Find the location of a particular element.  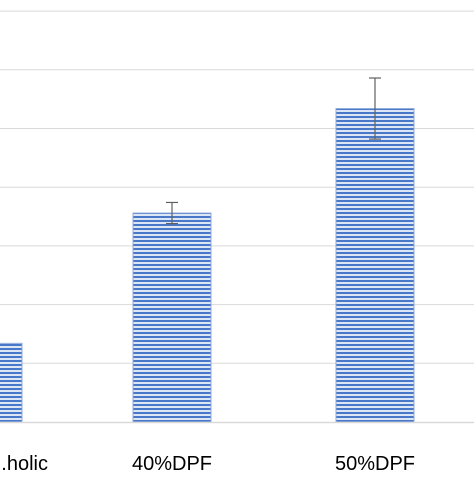

category-labels: ...holic 40%DPF 50%DPF is located at coordinates (207, 464).